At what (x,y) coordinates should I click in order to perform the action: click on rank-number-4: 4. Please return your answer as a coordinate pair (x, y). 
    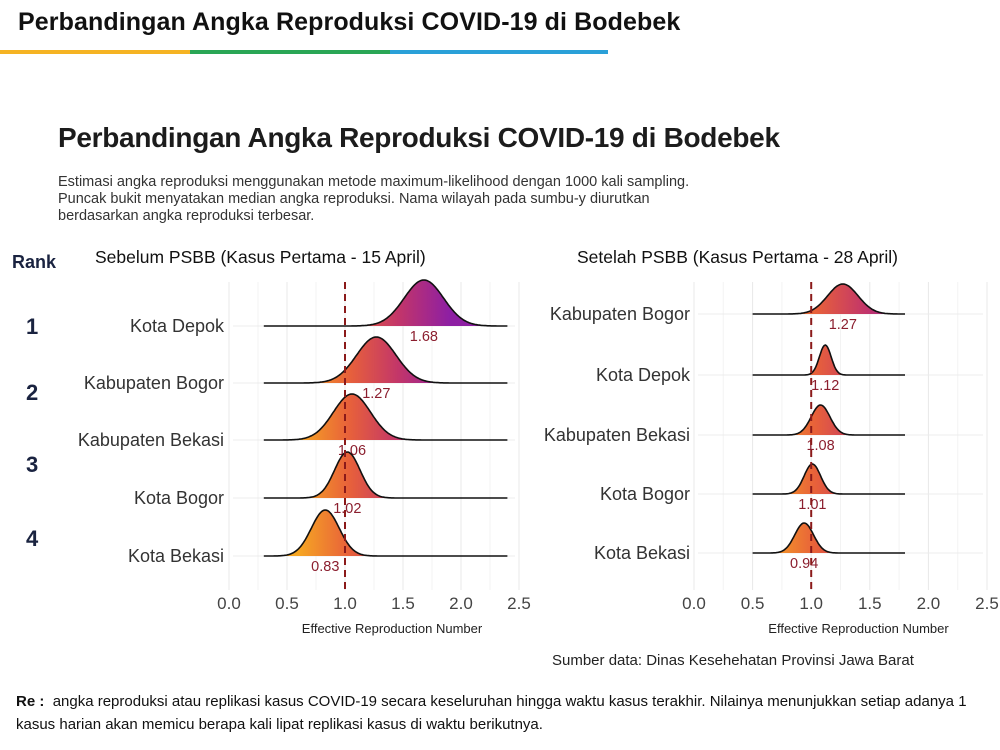
    Looking at the image, I should click on (32, 538).